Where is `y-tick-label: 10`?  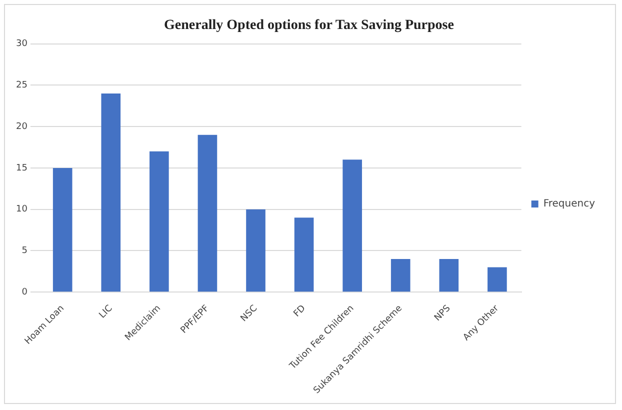
y-tick-label: 10 is located at coordinates (22, 209).